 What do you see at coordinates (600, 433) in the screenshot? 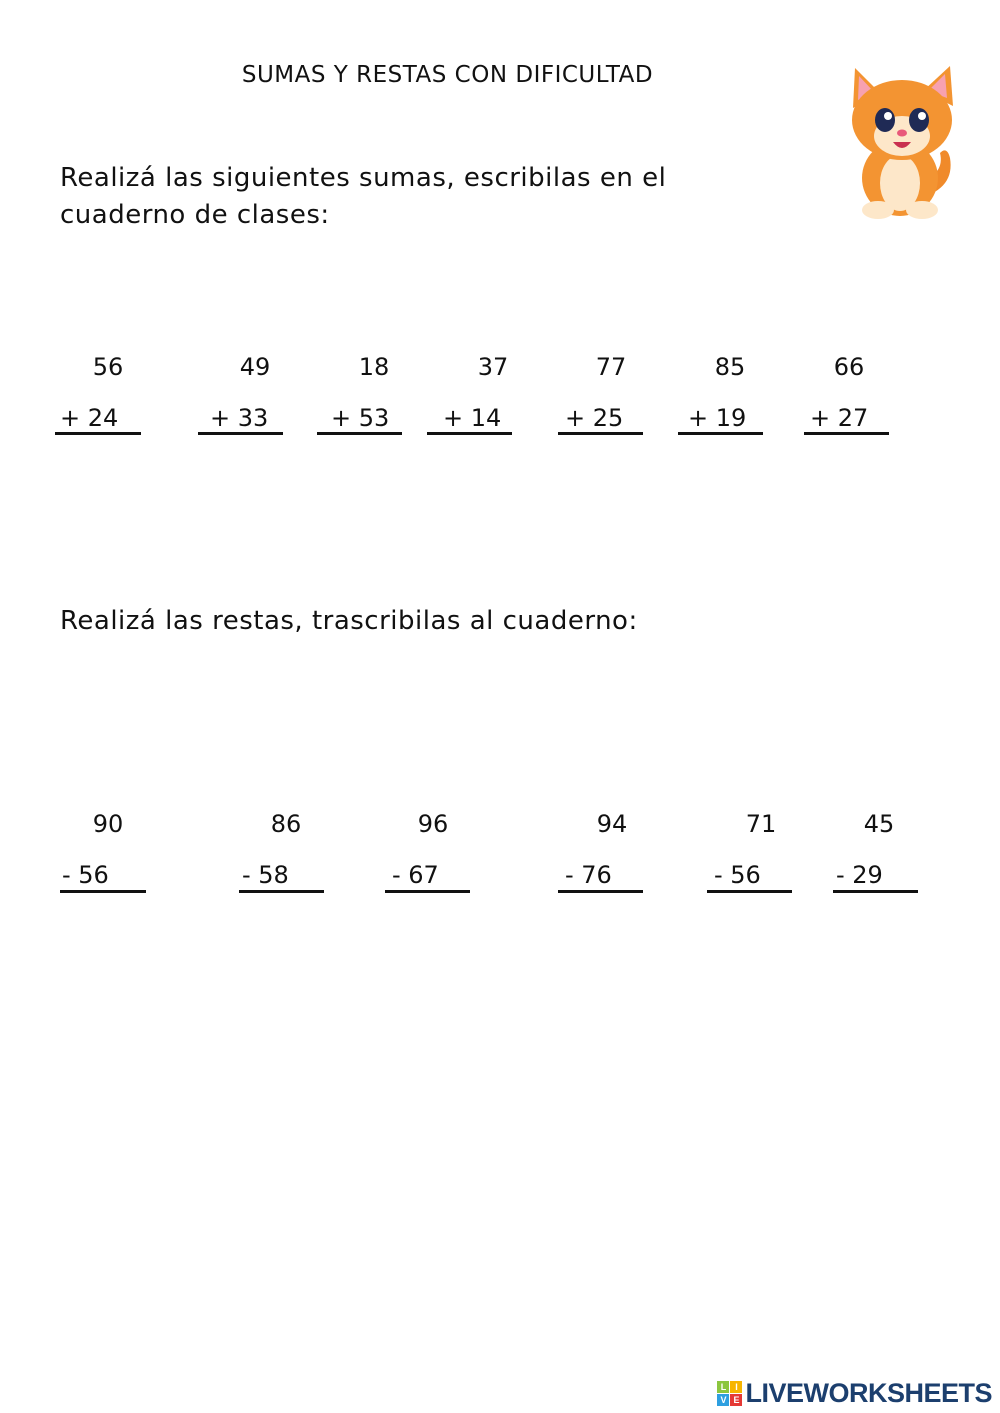
I see `sum-5-answer-line` at bounding box center [600, 433].